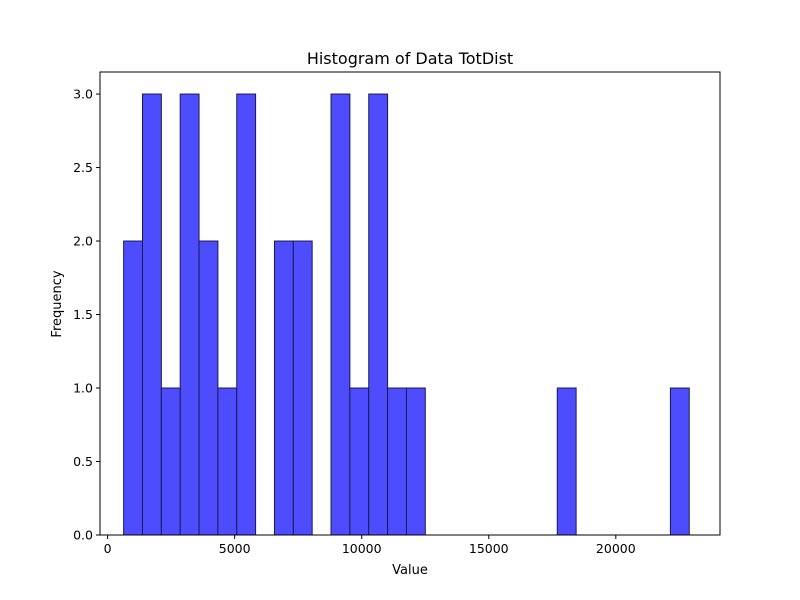  What do you see at coordinates (83, 461) in the screenshot?
I see `y-tick-label: 0.5` at bounding box center [83, 461].